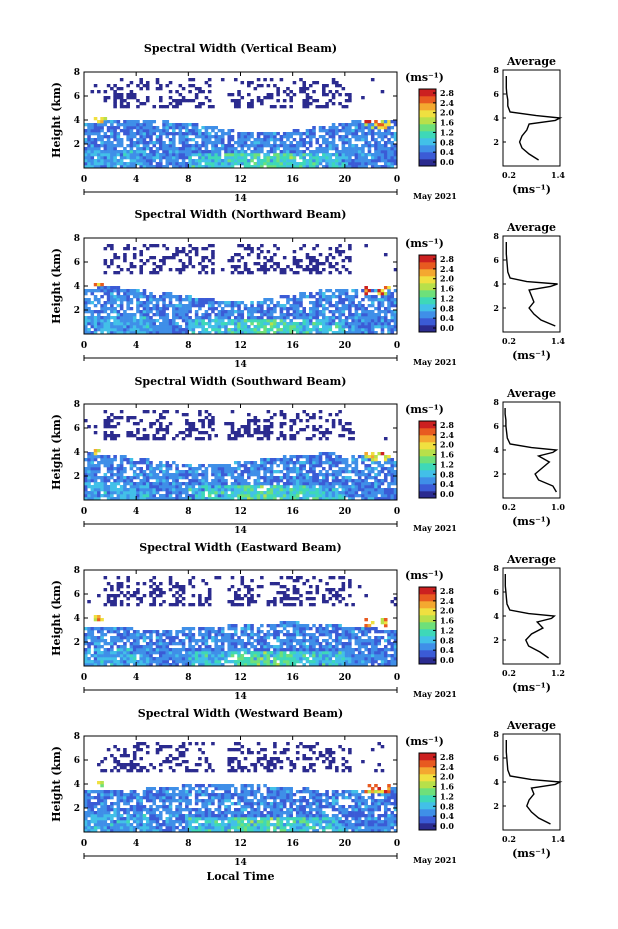  I want to click on colorbar-tick-label: 2.0, so click(447, 279).